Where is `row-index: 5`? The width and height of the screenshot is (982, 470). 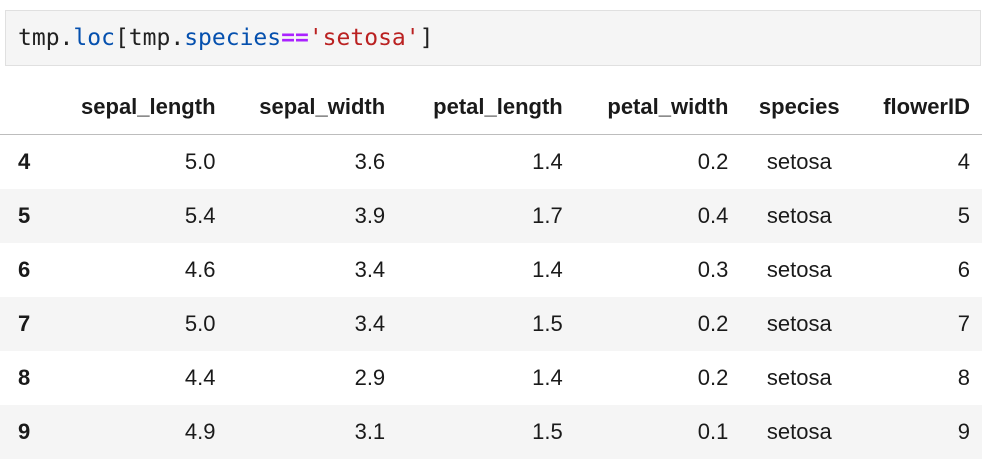
row-index: 5 is located at coordinates (24, 215).